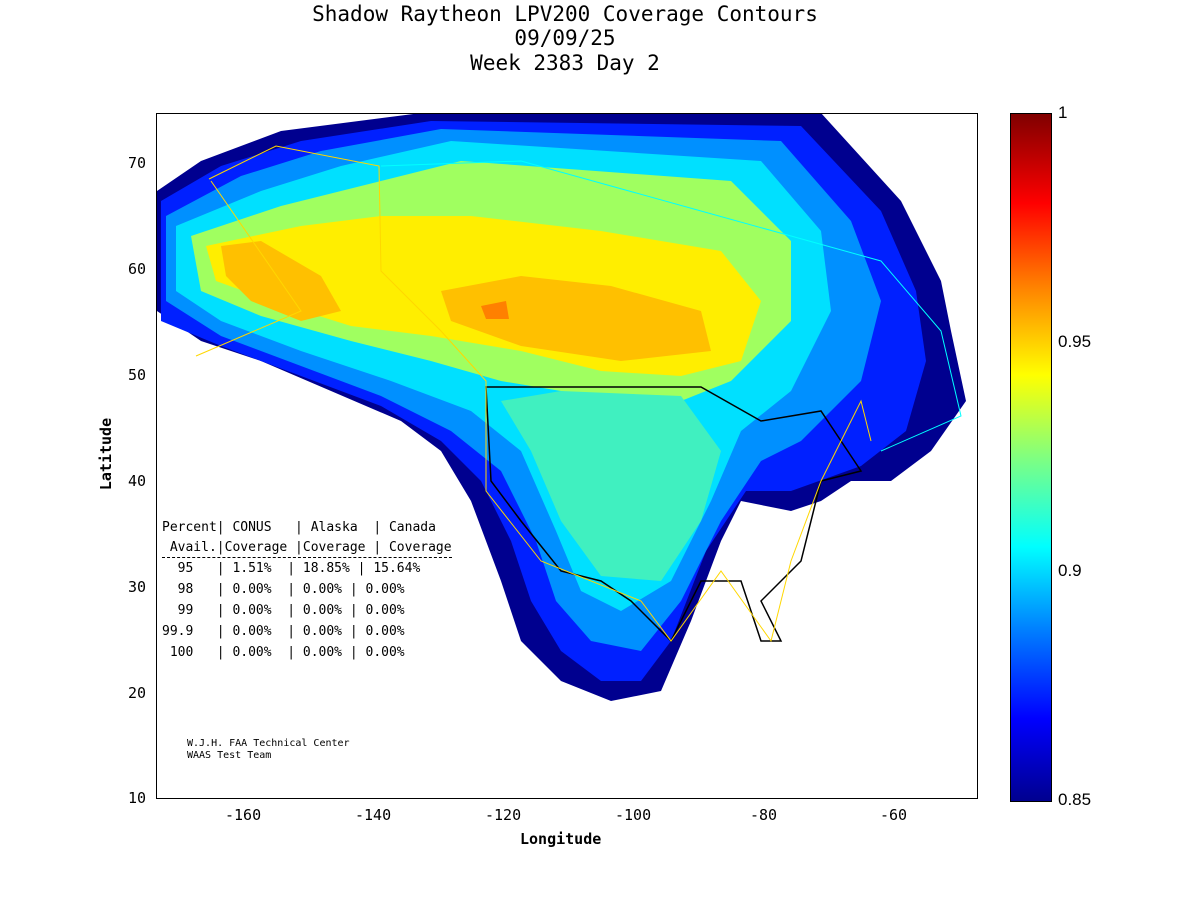  I want to click on y-tick: 70, so click(137, 163).